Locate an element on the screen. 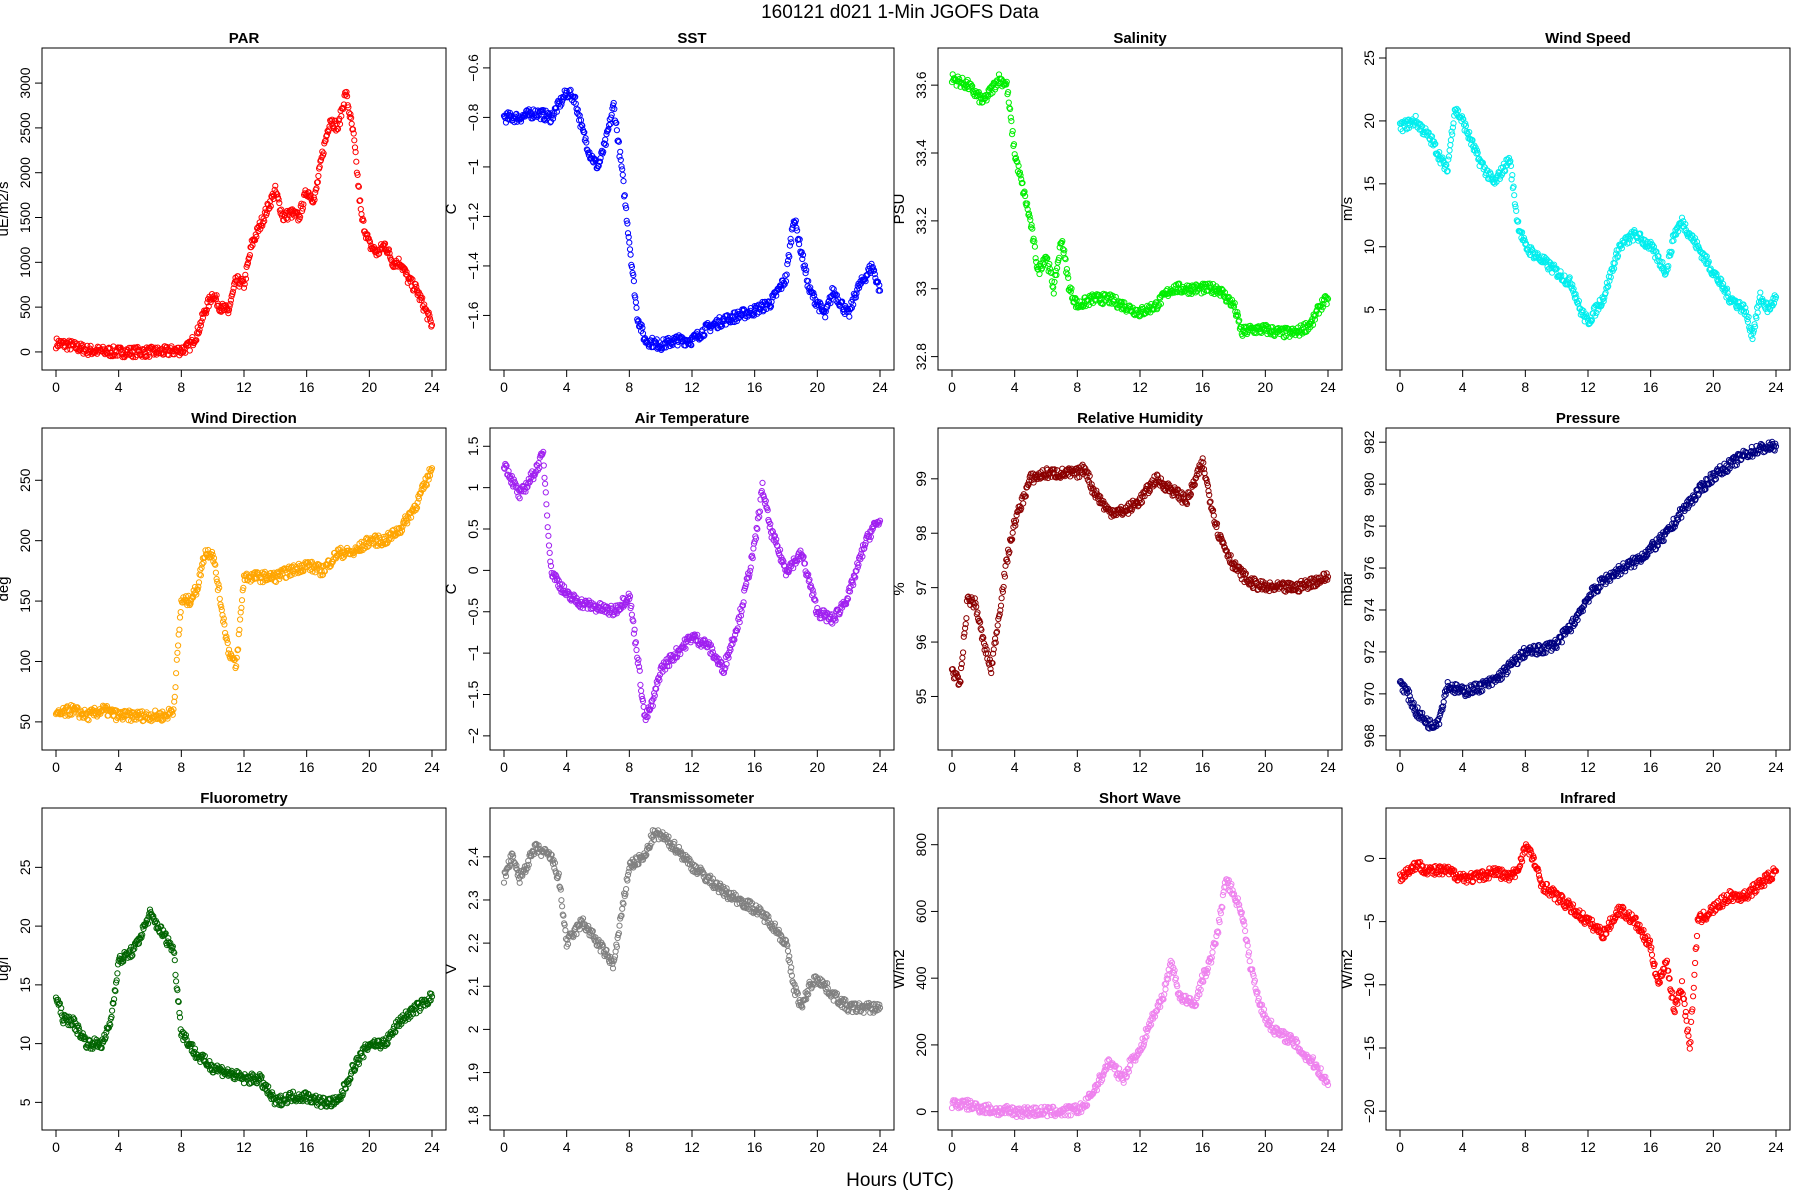  y-tick-label: 972 is located at coordinates (1369, 652).